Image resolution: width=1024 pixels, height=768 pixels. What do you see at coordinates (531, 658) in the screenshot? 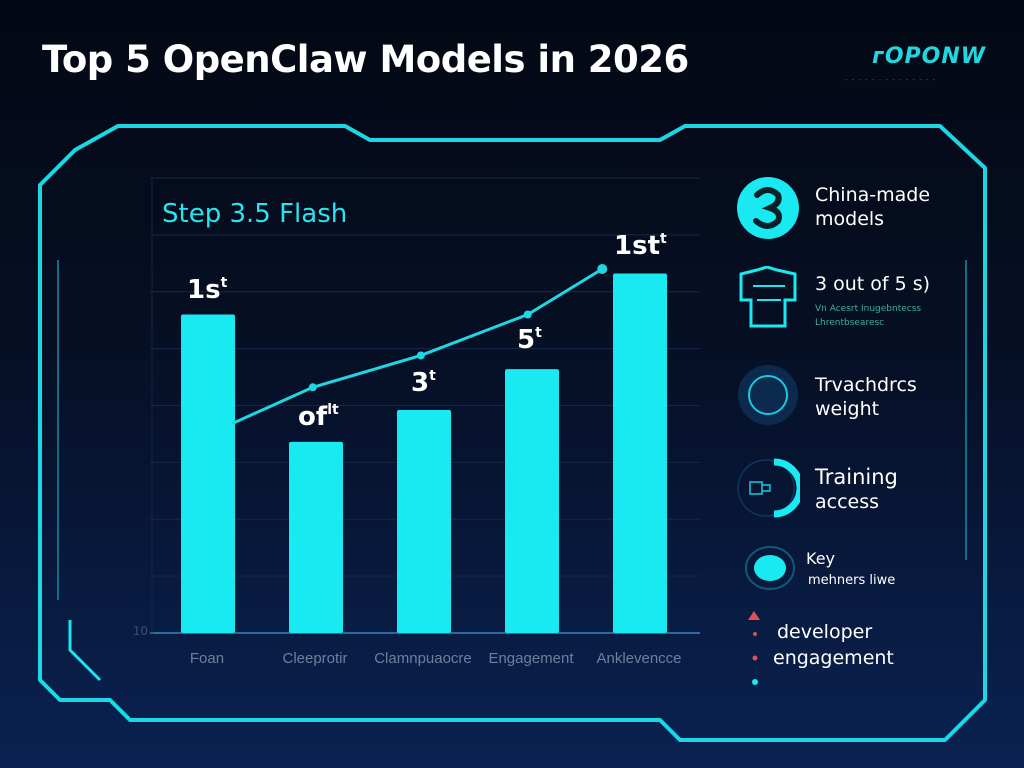
I see `x-tick-label: Engagement` at bounding box center [531, 658].